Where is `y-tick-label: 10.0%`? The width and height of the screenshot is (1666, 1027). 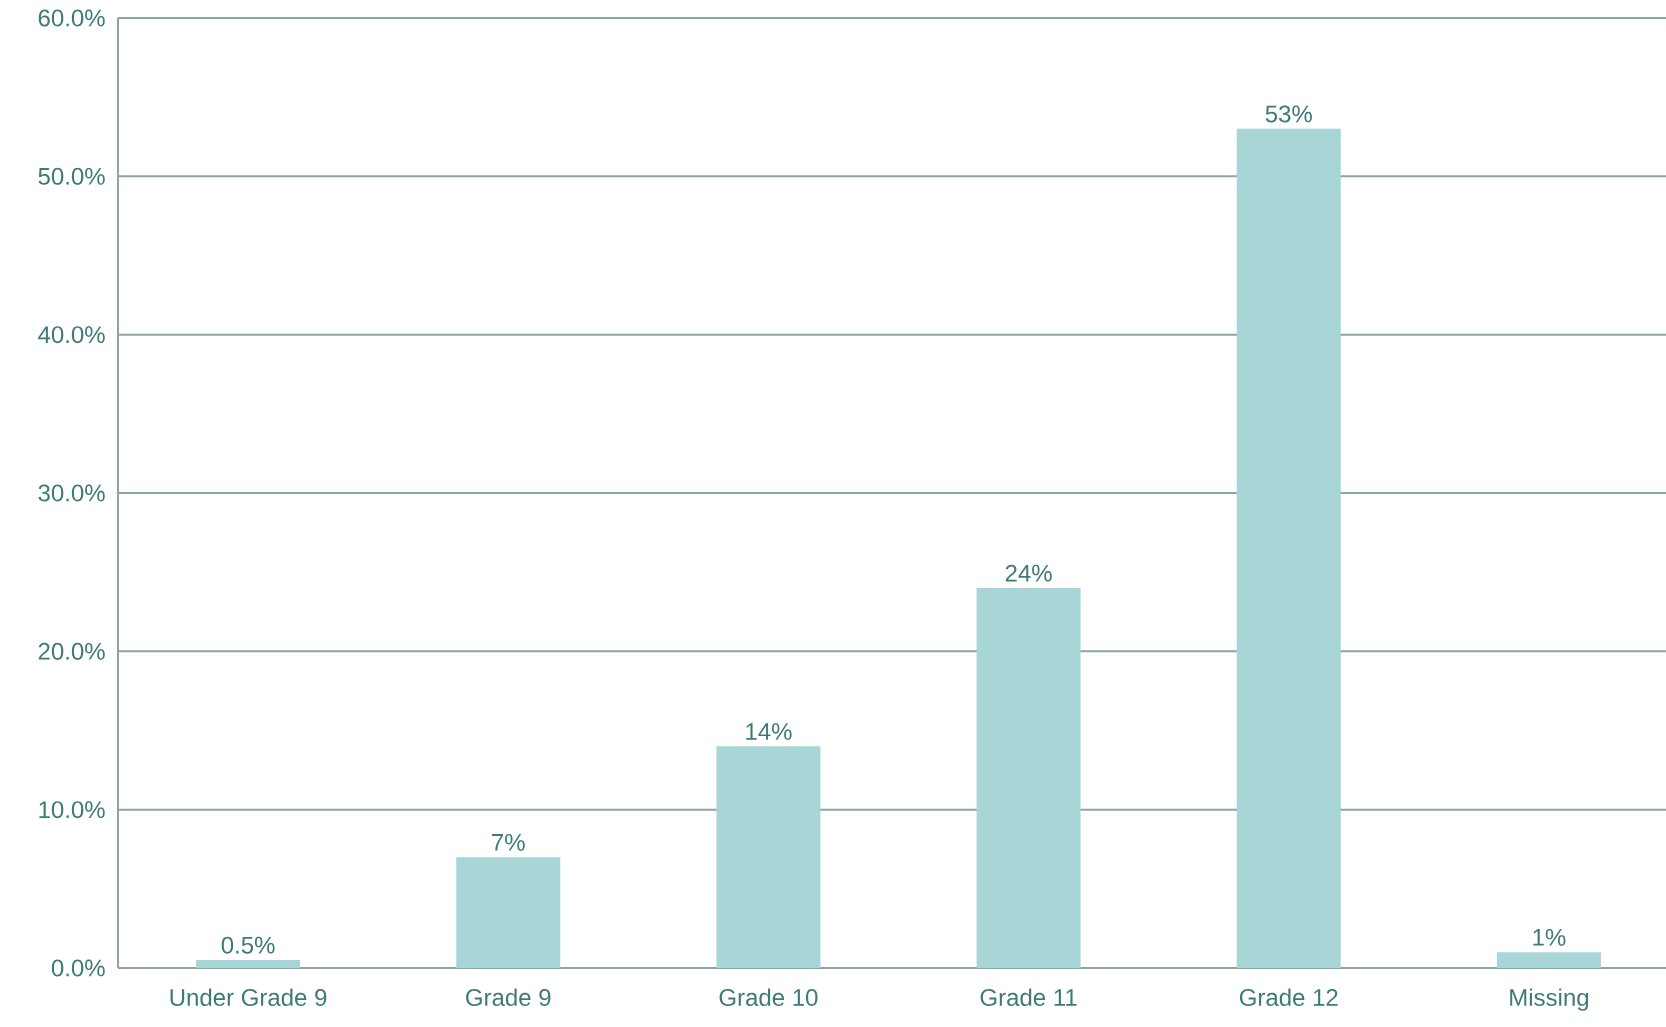
y-tick-label: 10.0% is located at coordinates (72, 810).